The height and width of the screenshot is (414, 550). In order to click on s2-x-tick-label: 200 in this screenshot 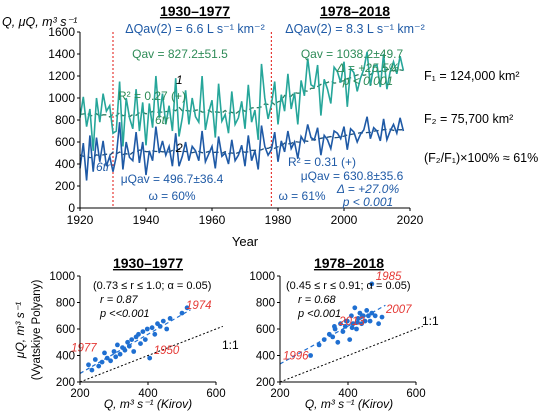, I will do `click(279, 394)`.